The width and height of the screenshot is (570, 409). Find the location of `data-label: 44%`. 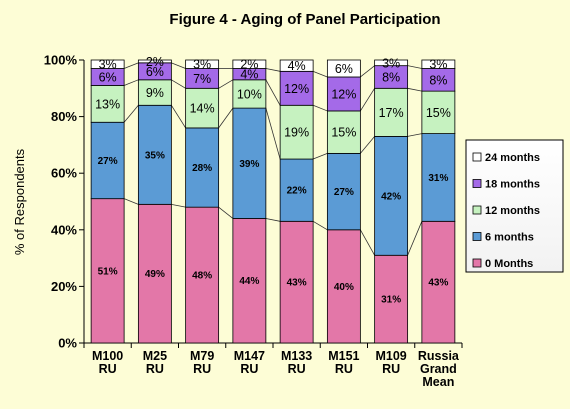

data-label: 44% is located at coordinates (249, 281).